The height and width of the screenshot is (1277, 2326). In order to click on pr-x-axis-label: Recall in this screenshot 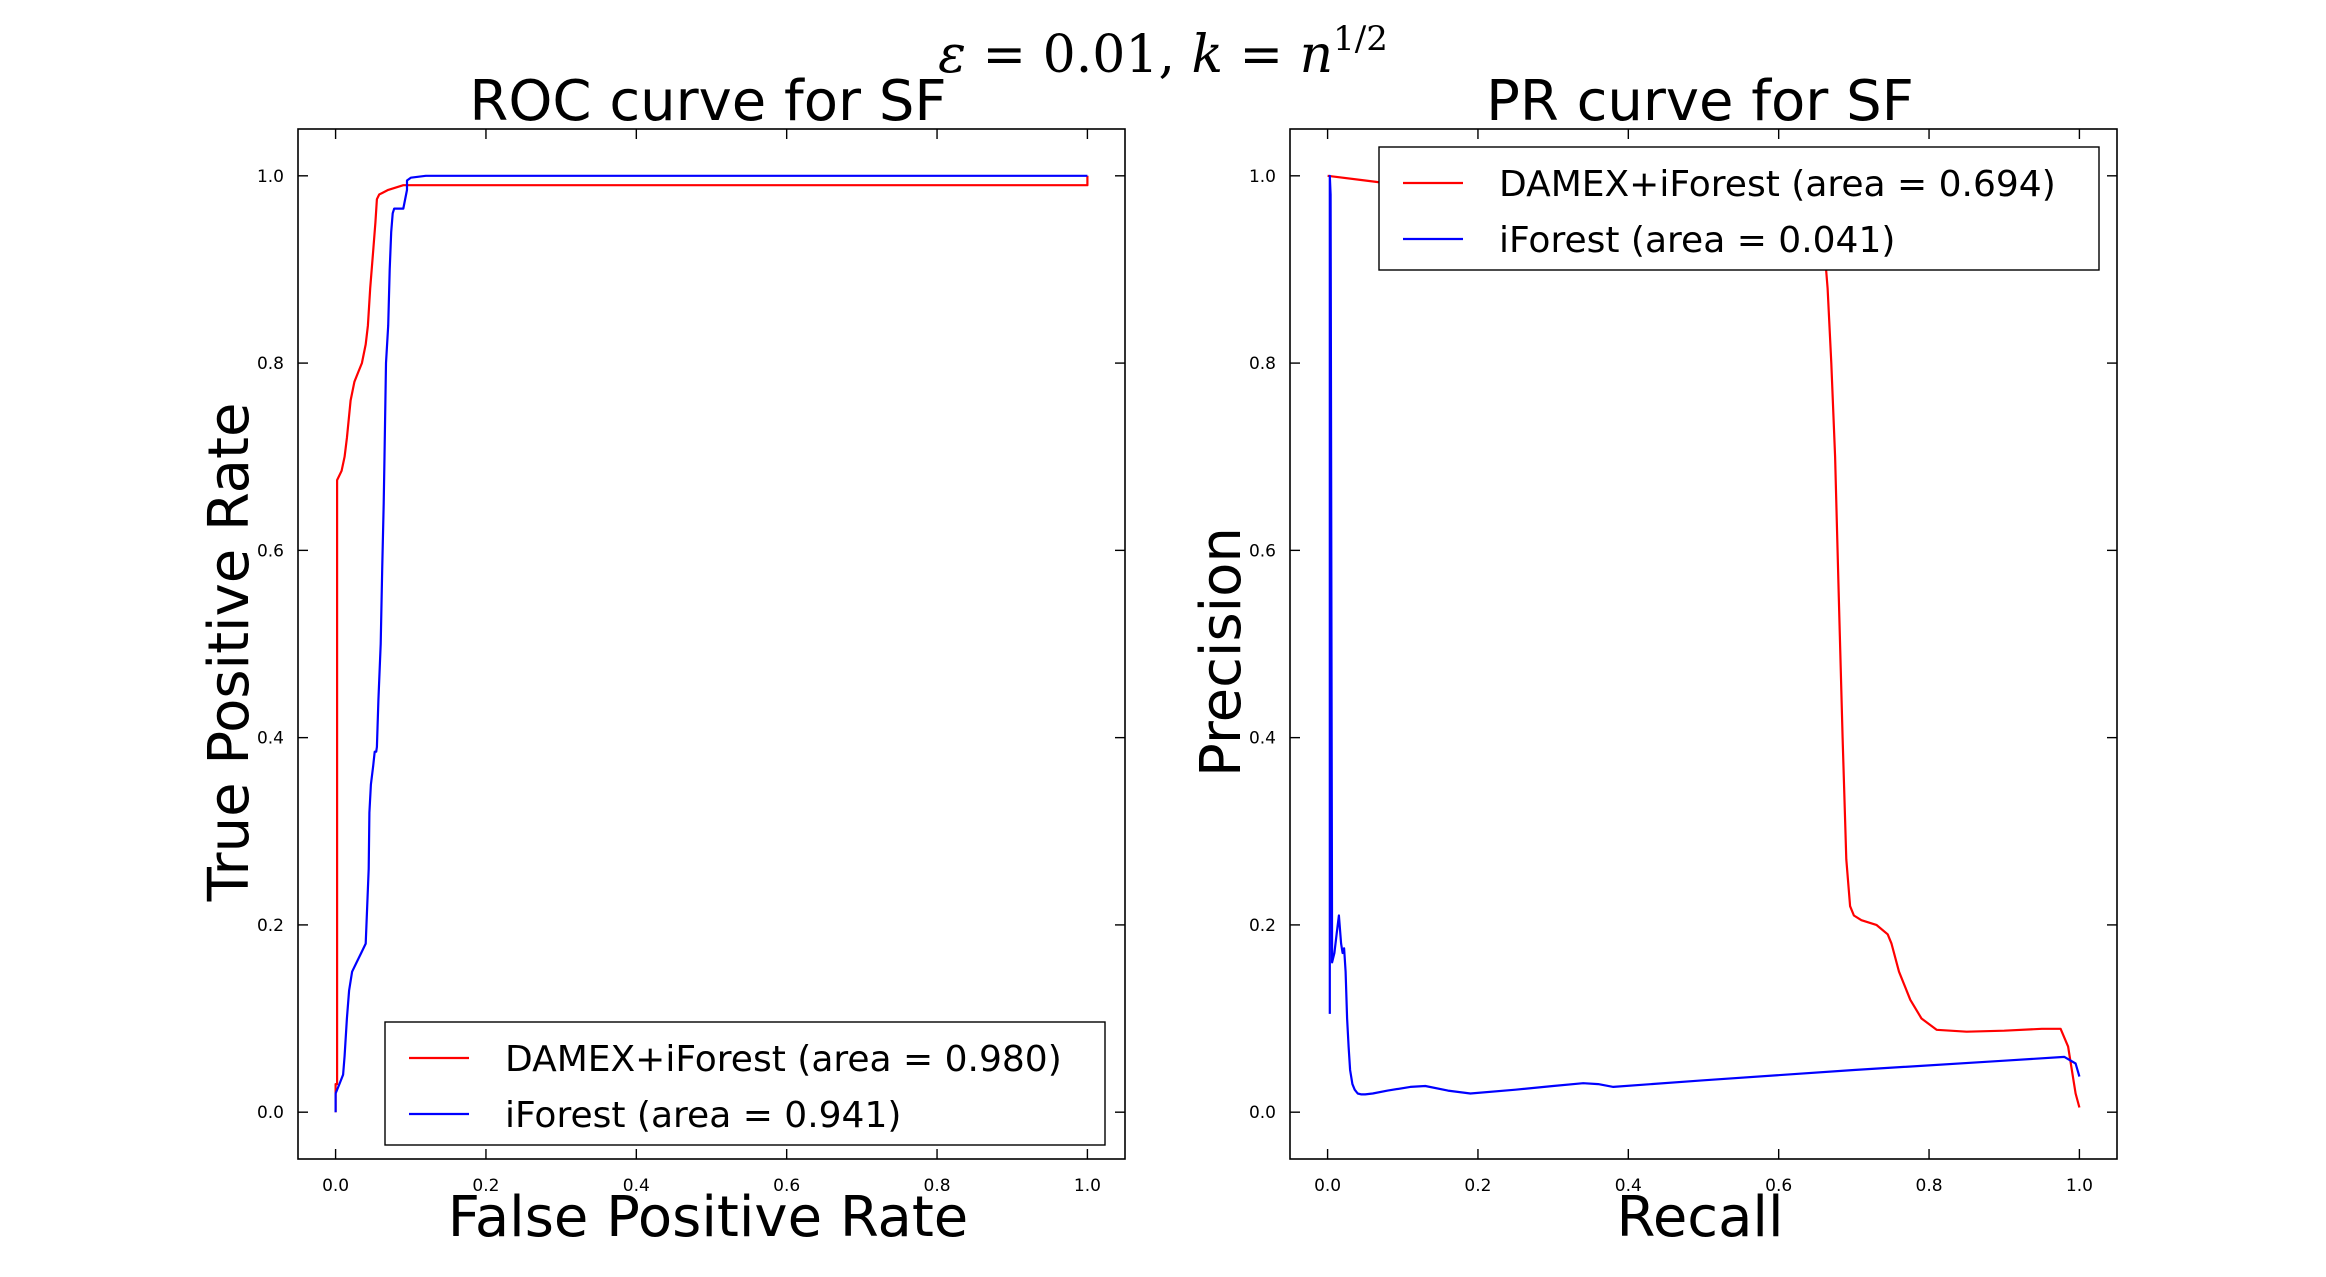, I will do `click(1699, 1217)`.